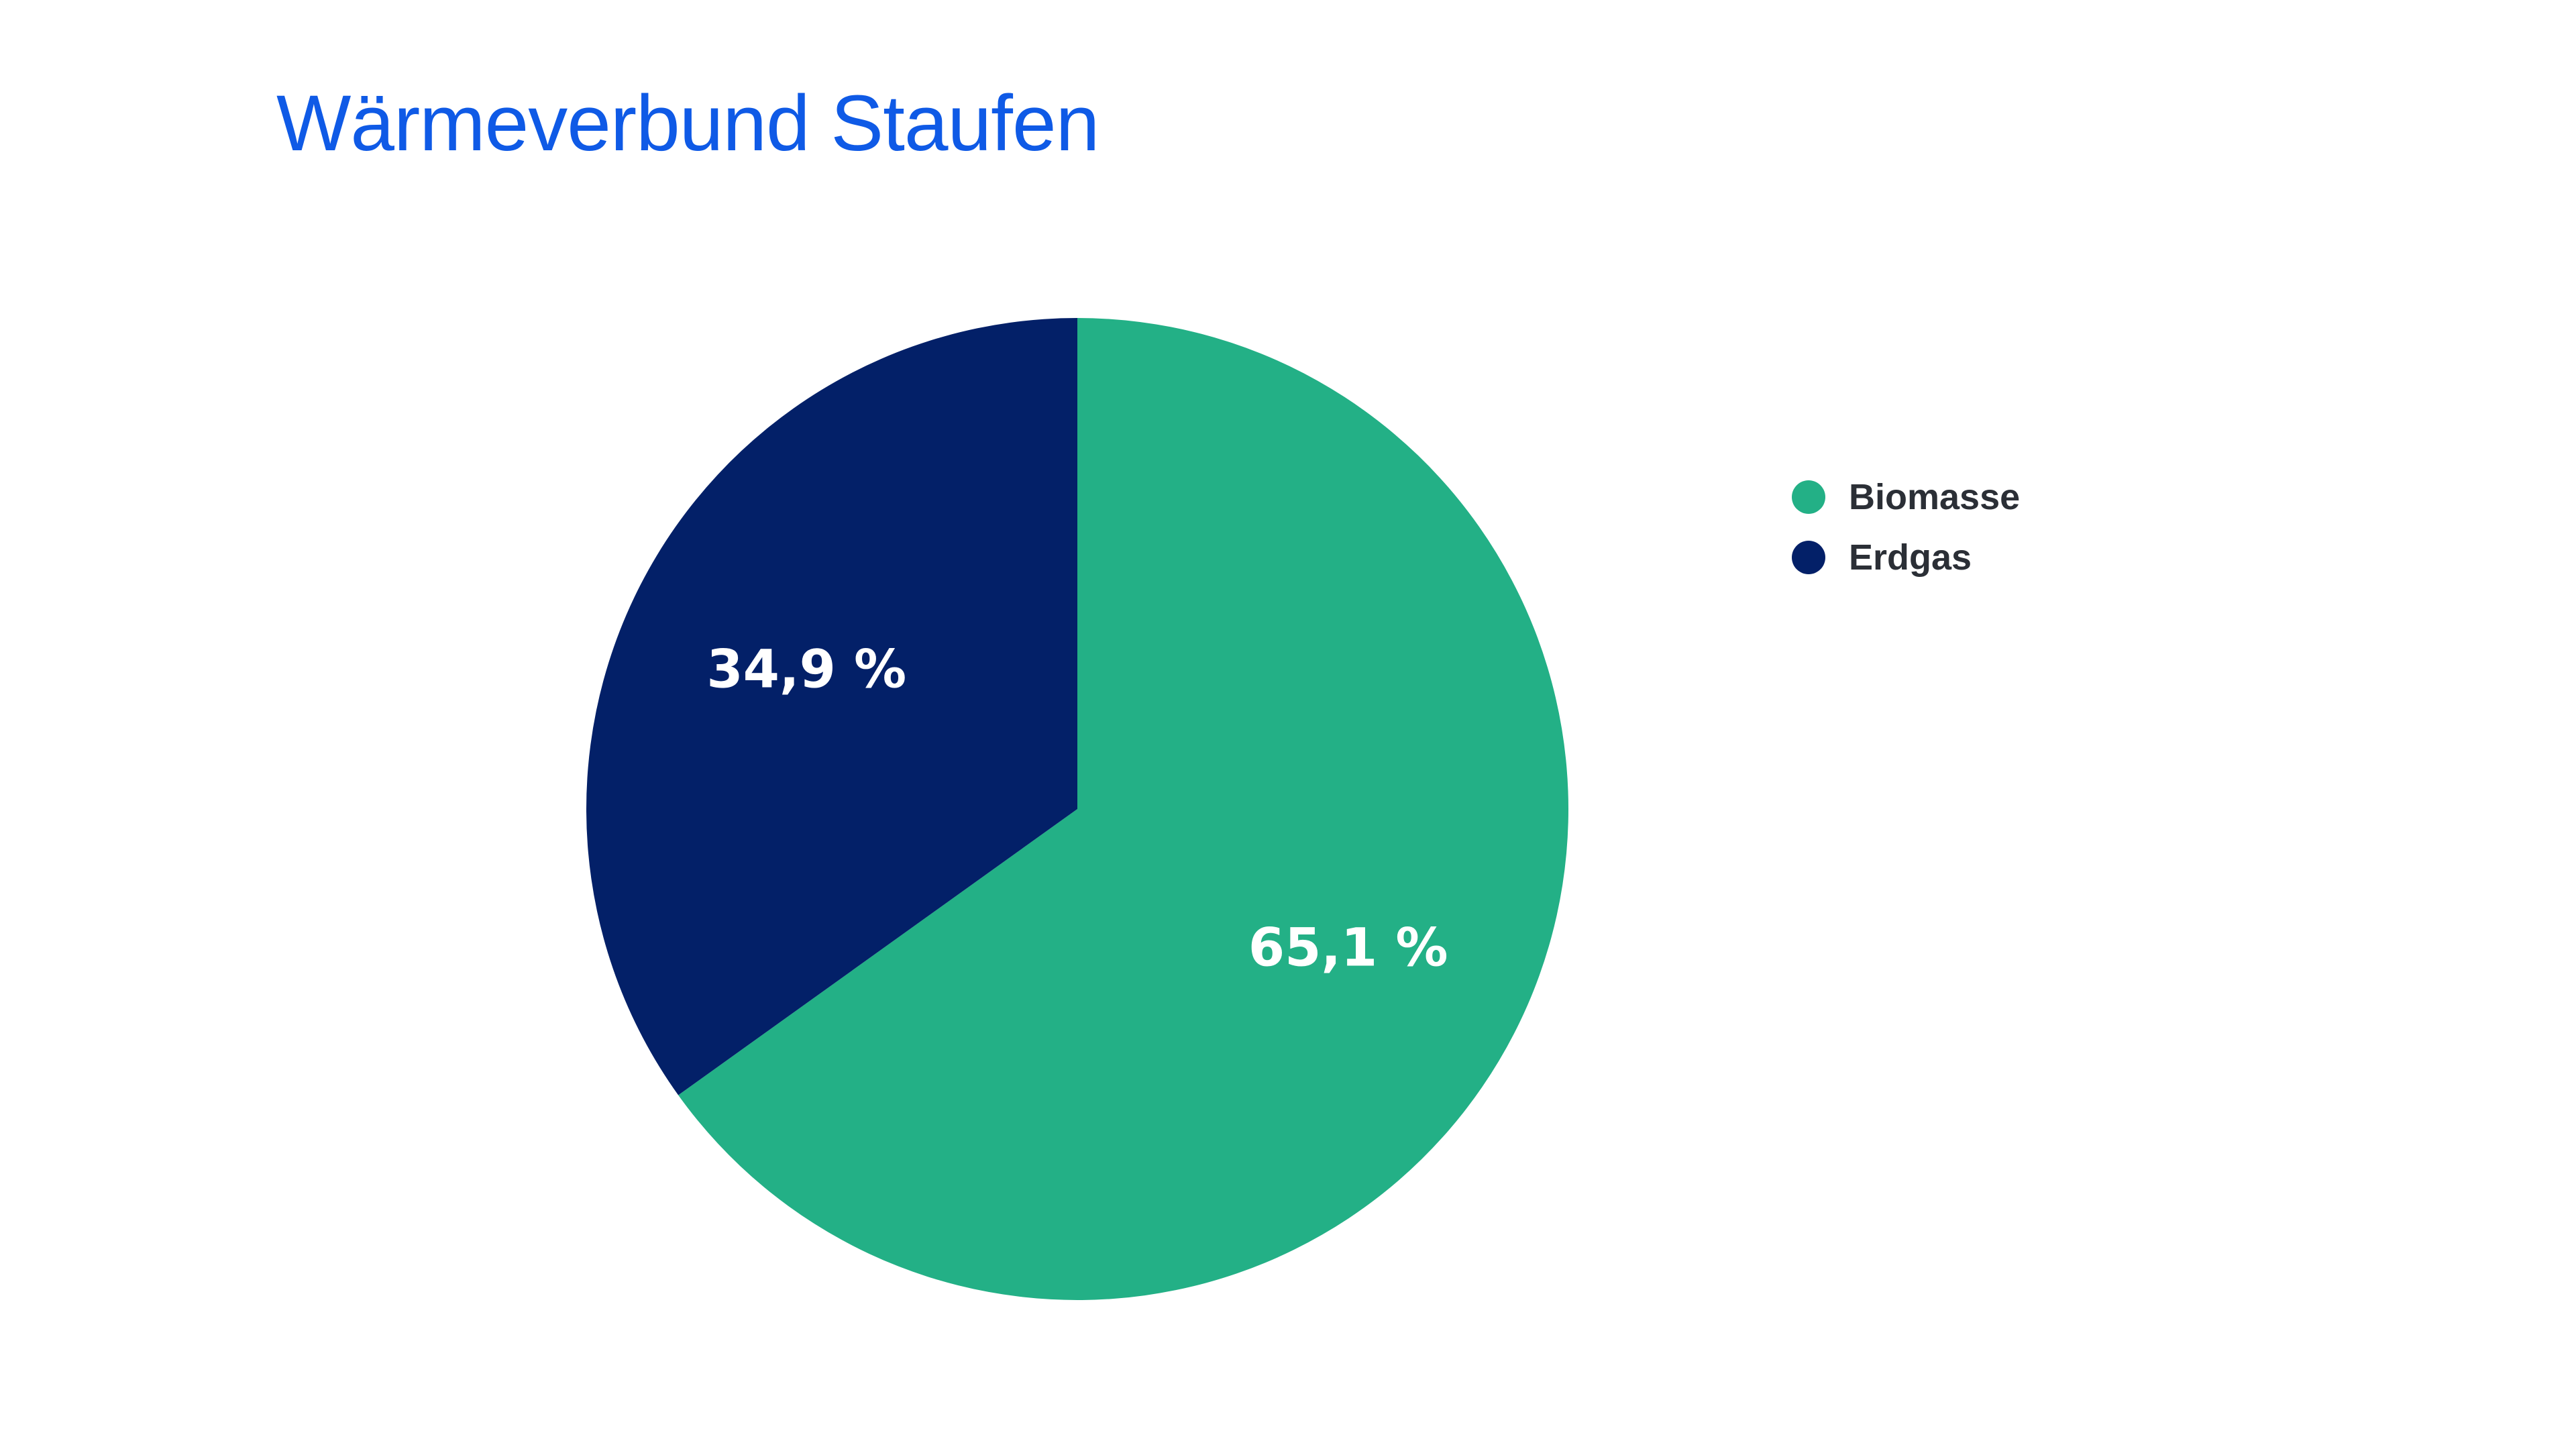  Describe the element at coordinates (1934, 497) in the screenshot. I see `legend-label-biomasse: Biomasse` at that location.